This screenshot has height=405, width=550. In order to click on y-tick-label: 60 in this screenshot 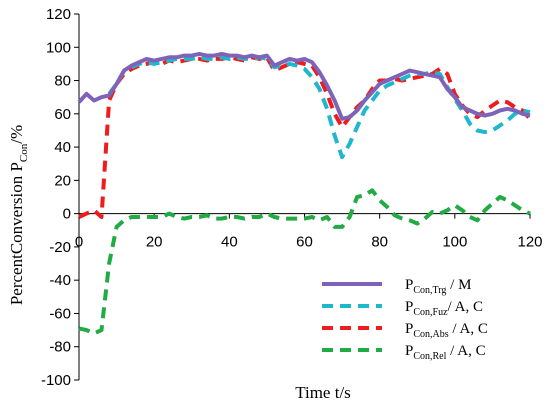, I will do `click(62, 114)`.